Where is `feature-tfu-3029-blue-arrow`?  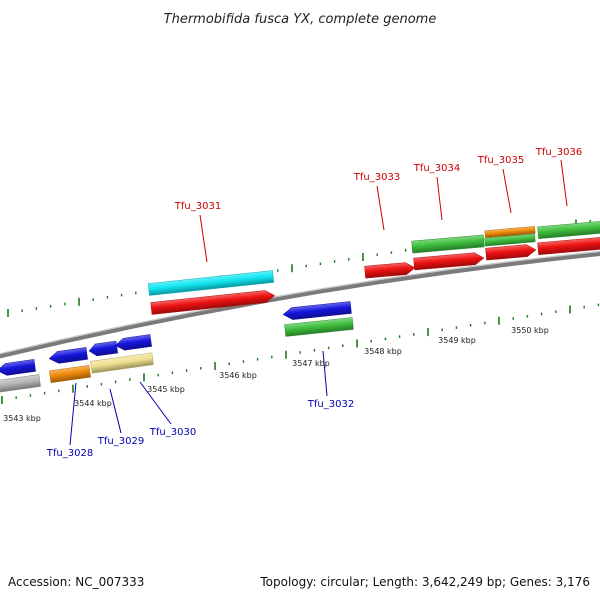 feature-tfu-3029-blue-arrow is located at coordinates (103, 348).